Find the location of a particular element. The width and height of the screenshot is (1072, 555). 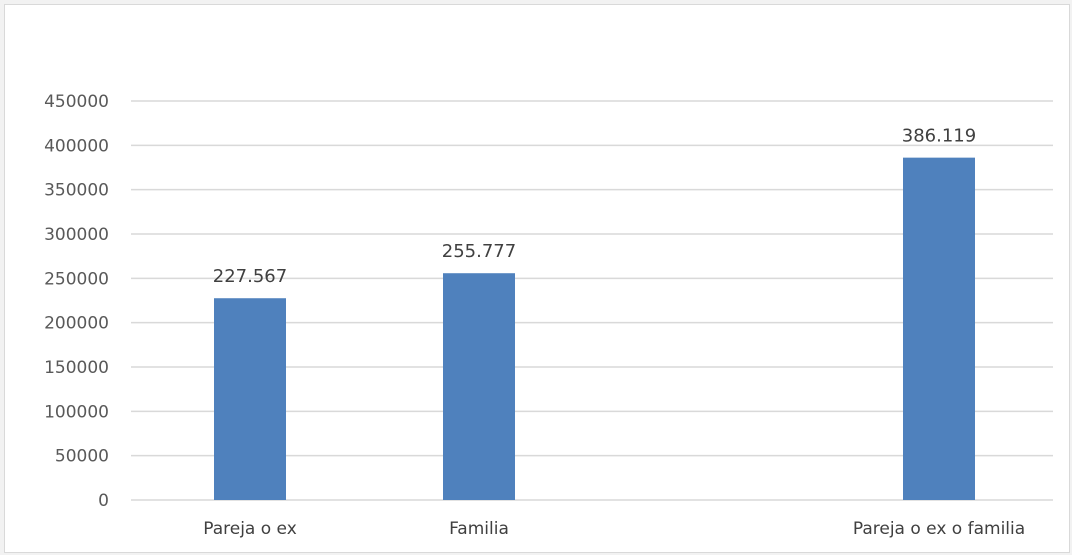

data-label: 227.567 is located at coordinates (250, 276).